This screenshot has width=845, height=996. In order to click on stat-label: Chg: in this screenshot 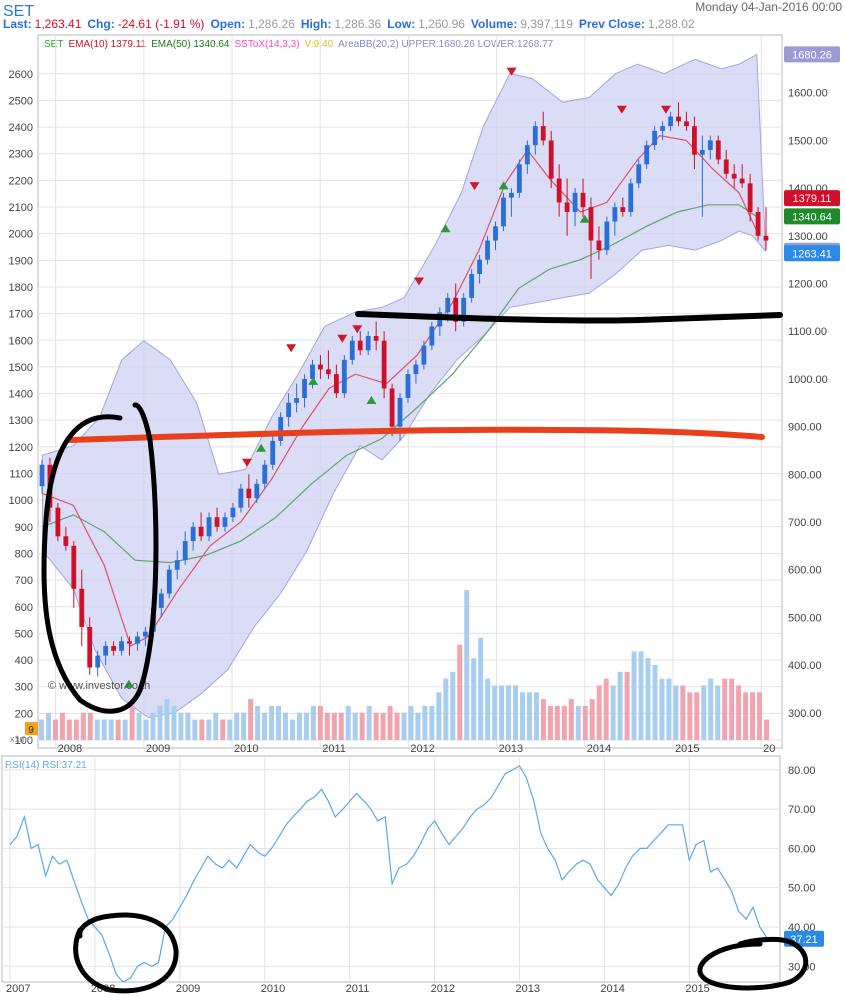, I will do `click(100, 24)`.